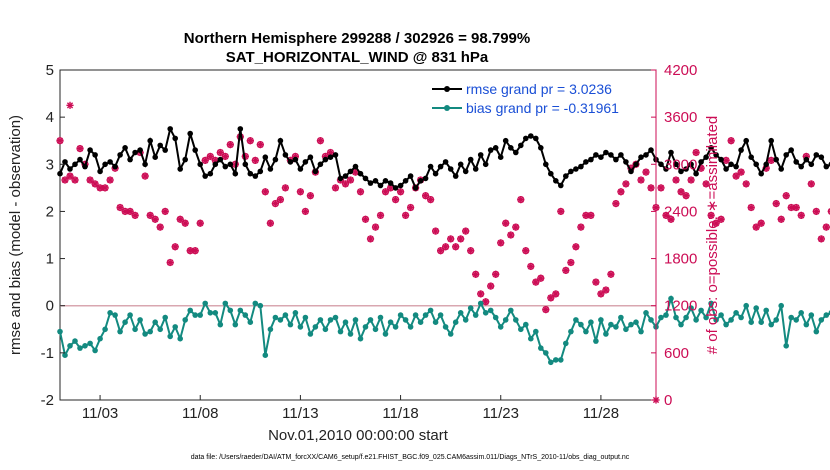 This screenshot has height=470, width=830. I want to click on y-tick-label-left-1: -1, so click(47, 353).